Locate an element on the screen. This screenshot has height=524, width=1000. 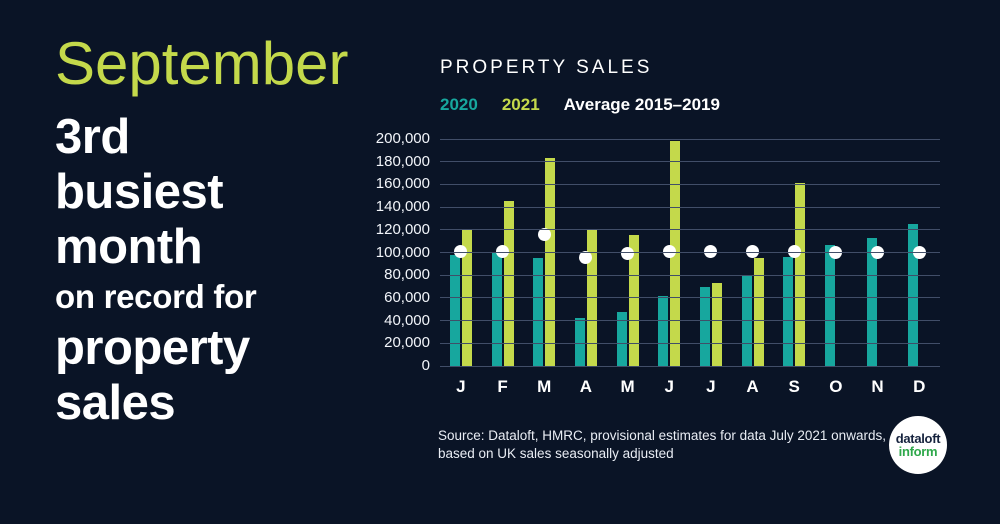
dataloft-inform-logo: dataloft inform is located at coordinates (918, 445).